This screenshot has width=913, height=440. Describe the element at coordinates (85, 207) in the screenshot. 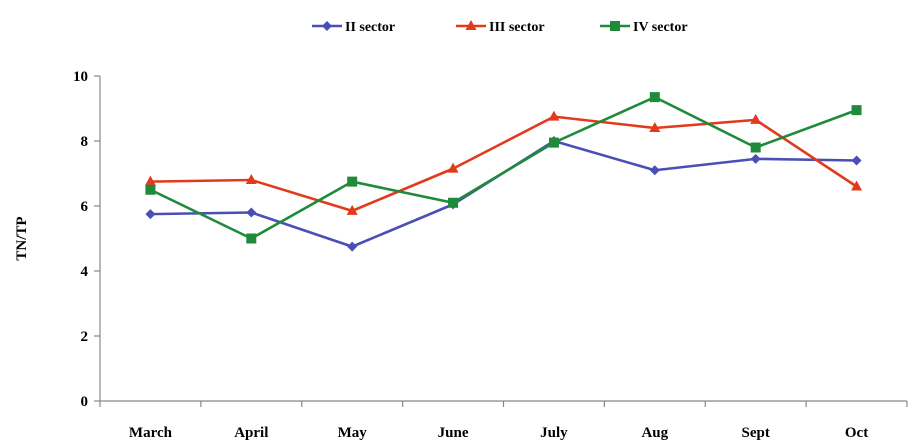

I see `y-tick-label: 6` at that location.